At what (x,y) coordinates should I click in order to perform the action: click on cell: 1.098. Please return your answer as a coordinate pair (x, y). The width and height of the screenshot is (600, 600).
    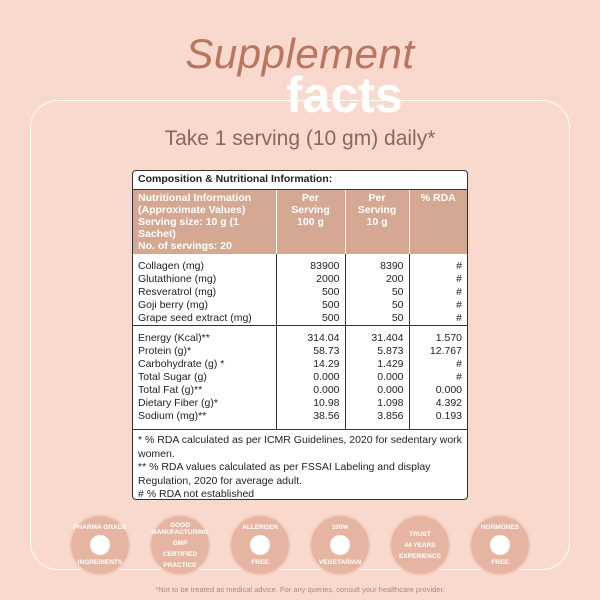
    Looking at the image, I should click on (376, 403).